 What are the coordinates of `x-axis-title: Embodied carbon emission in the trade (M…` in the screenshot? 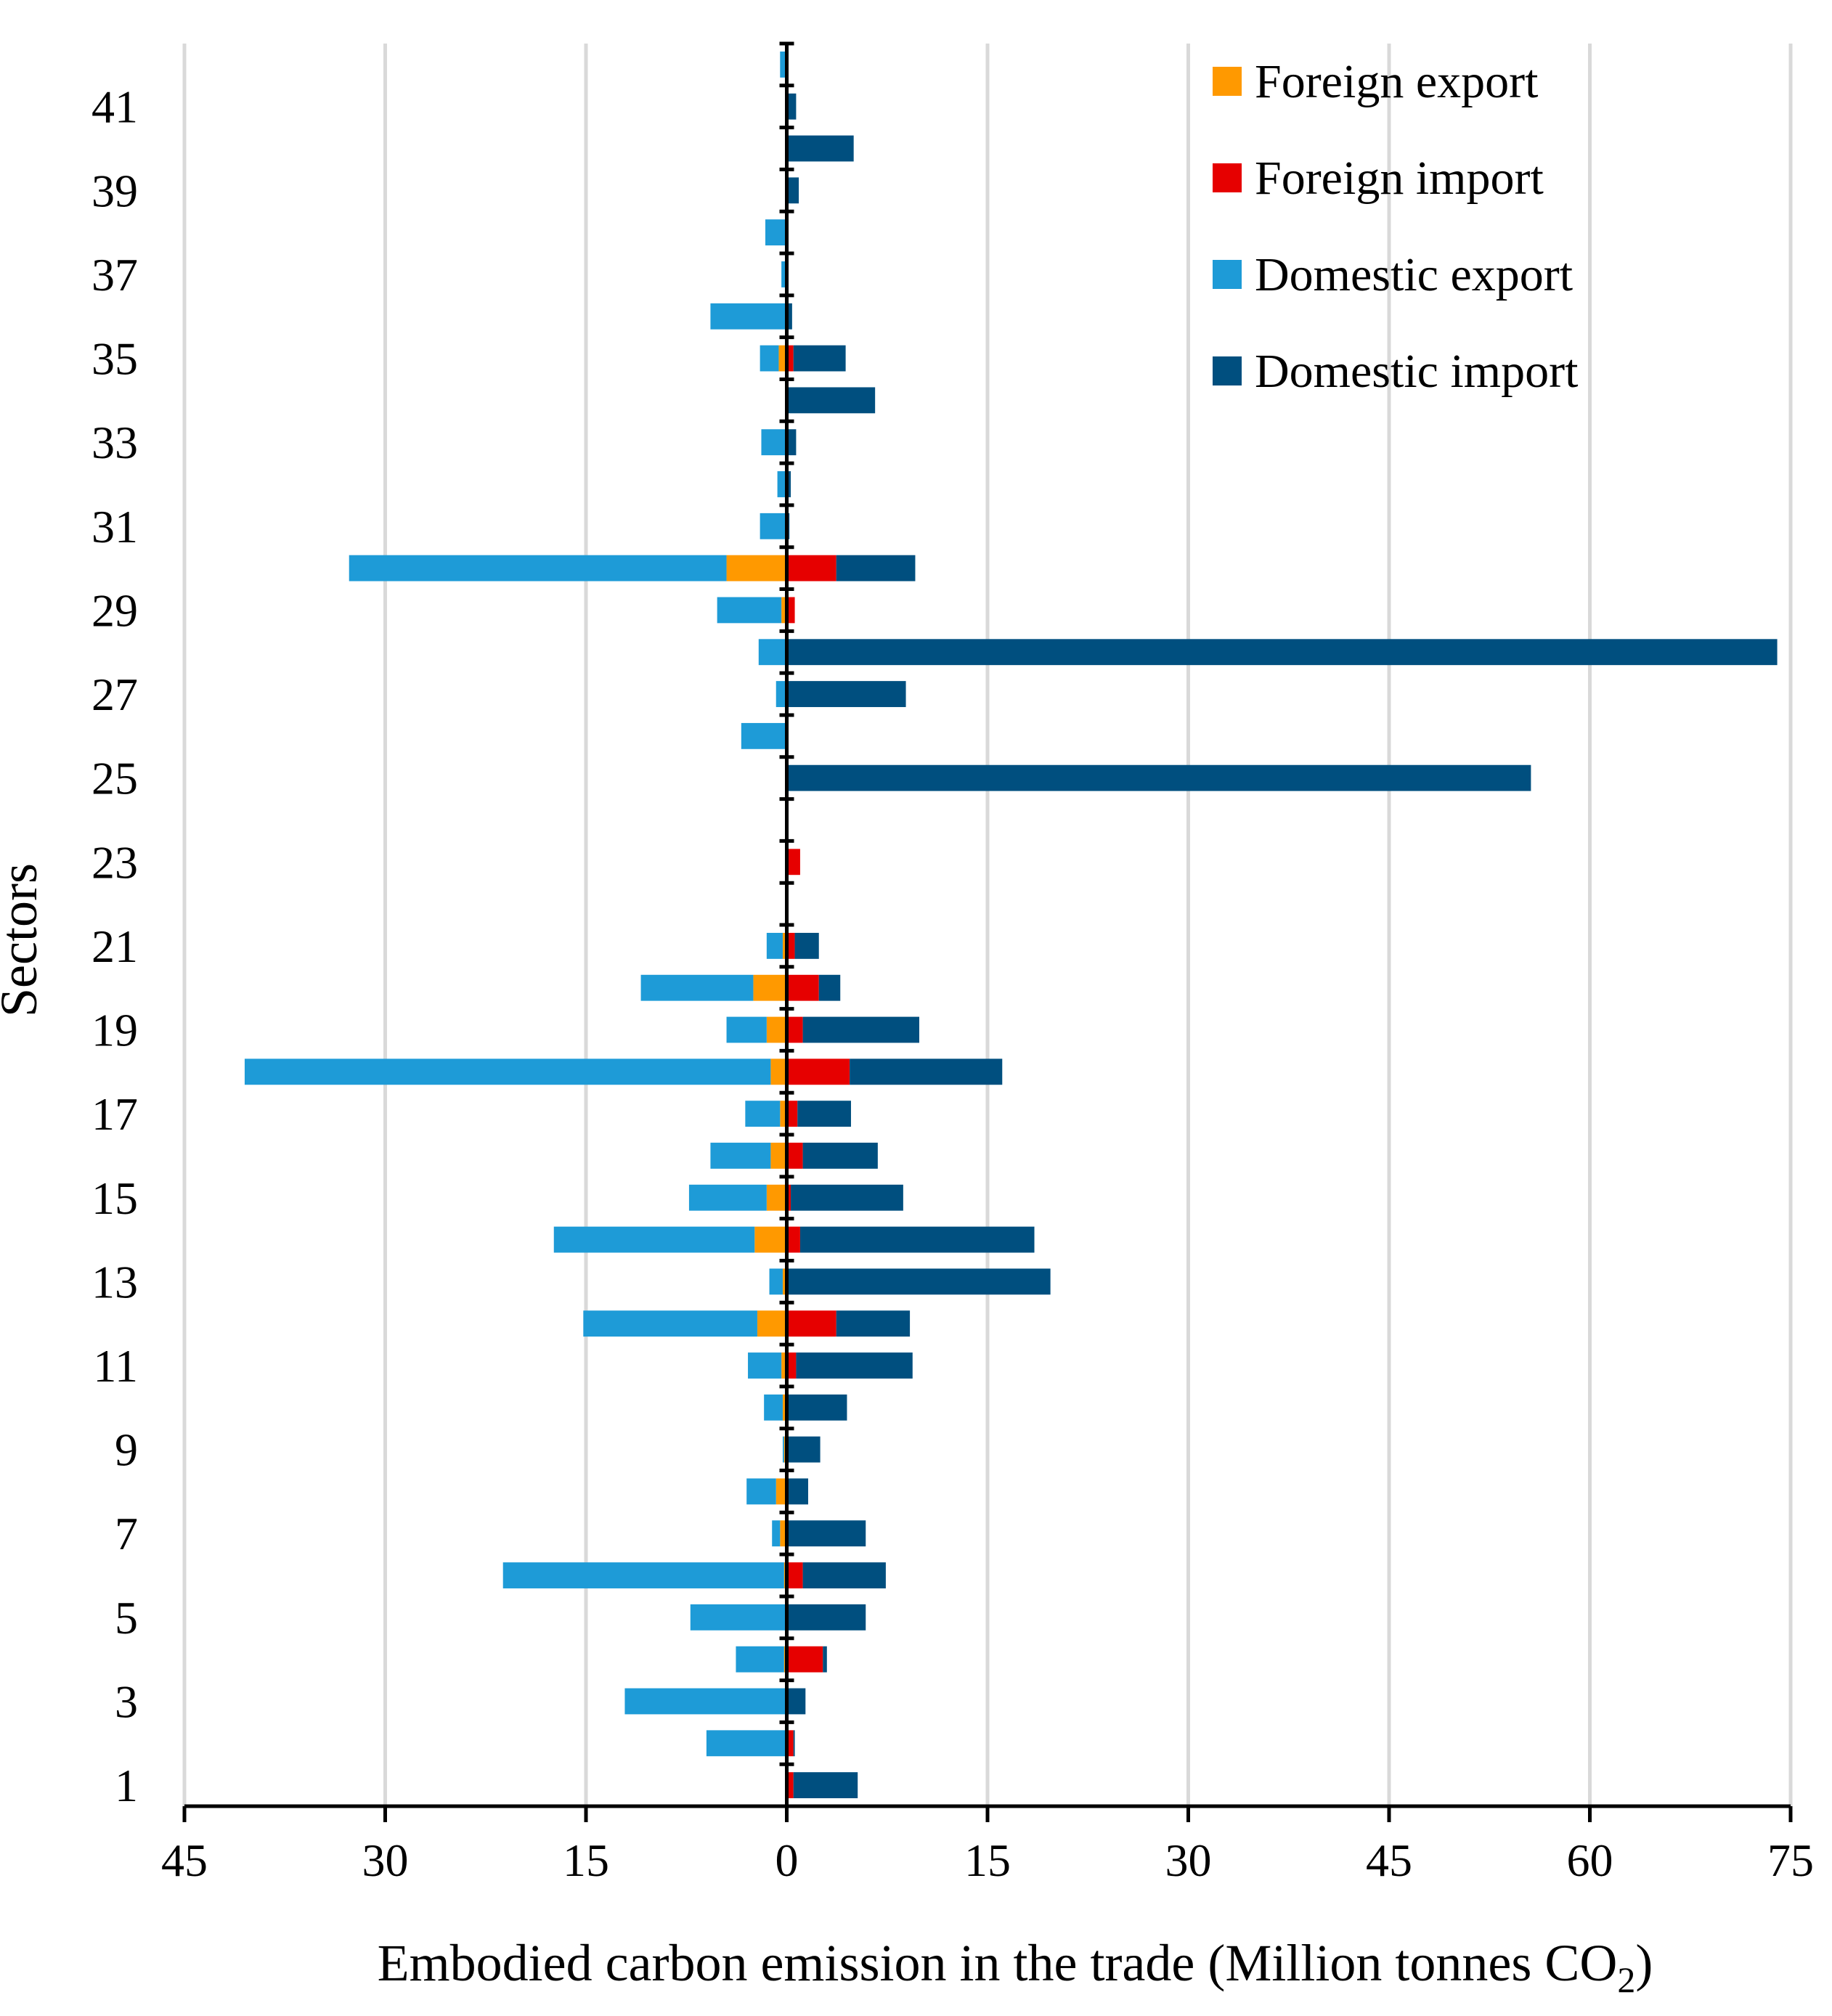 It's located at (1015, 1967).